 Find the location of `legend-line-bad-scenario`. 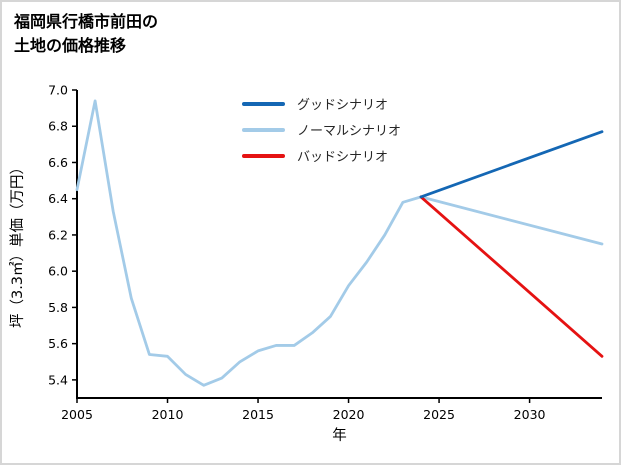

legend-line-bad-scenario is located at coordinates (263, 155).